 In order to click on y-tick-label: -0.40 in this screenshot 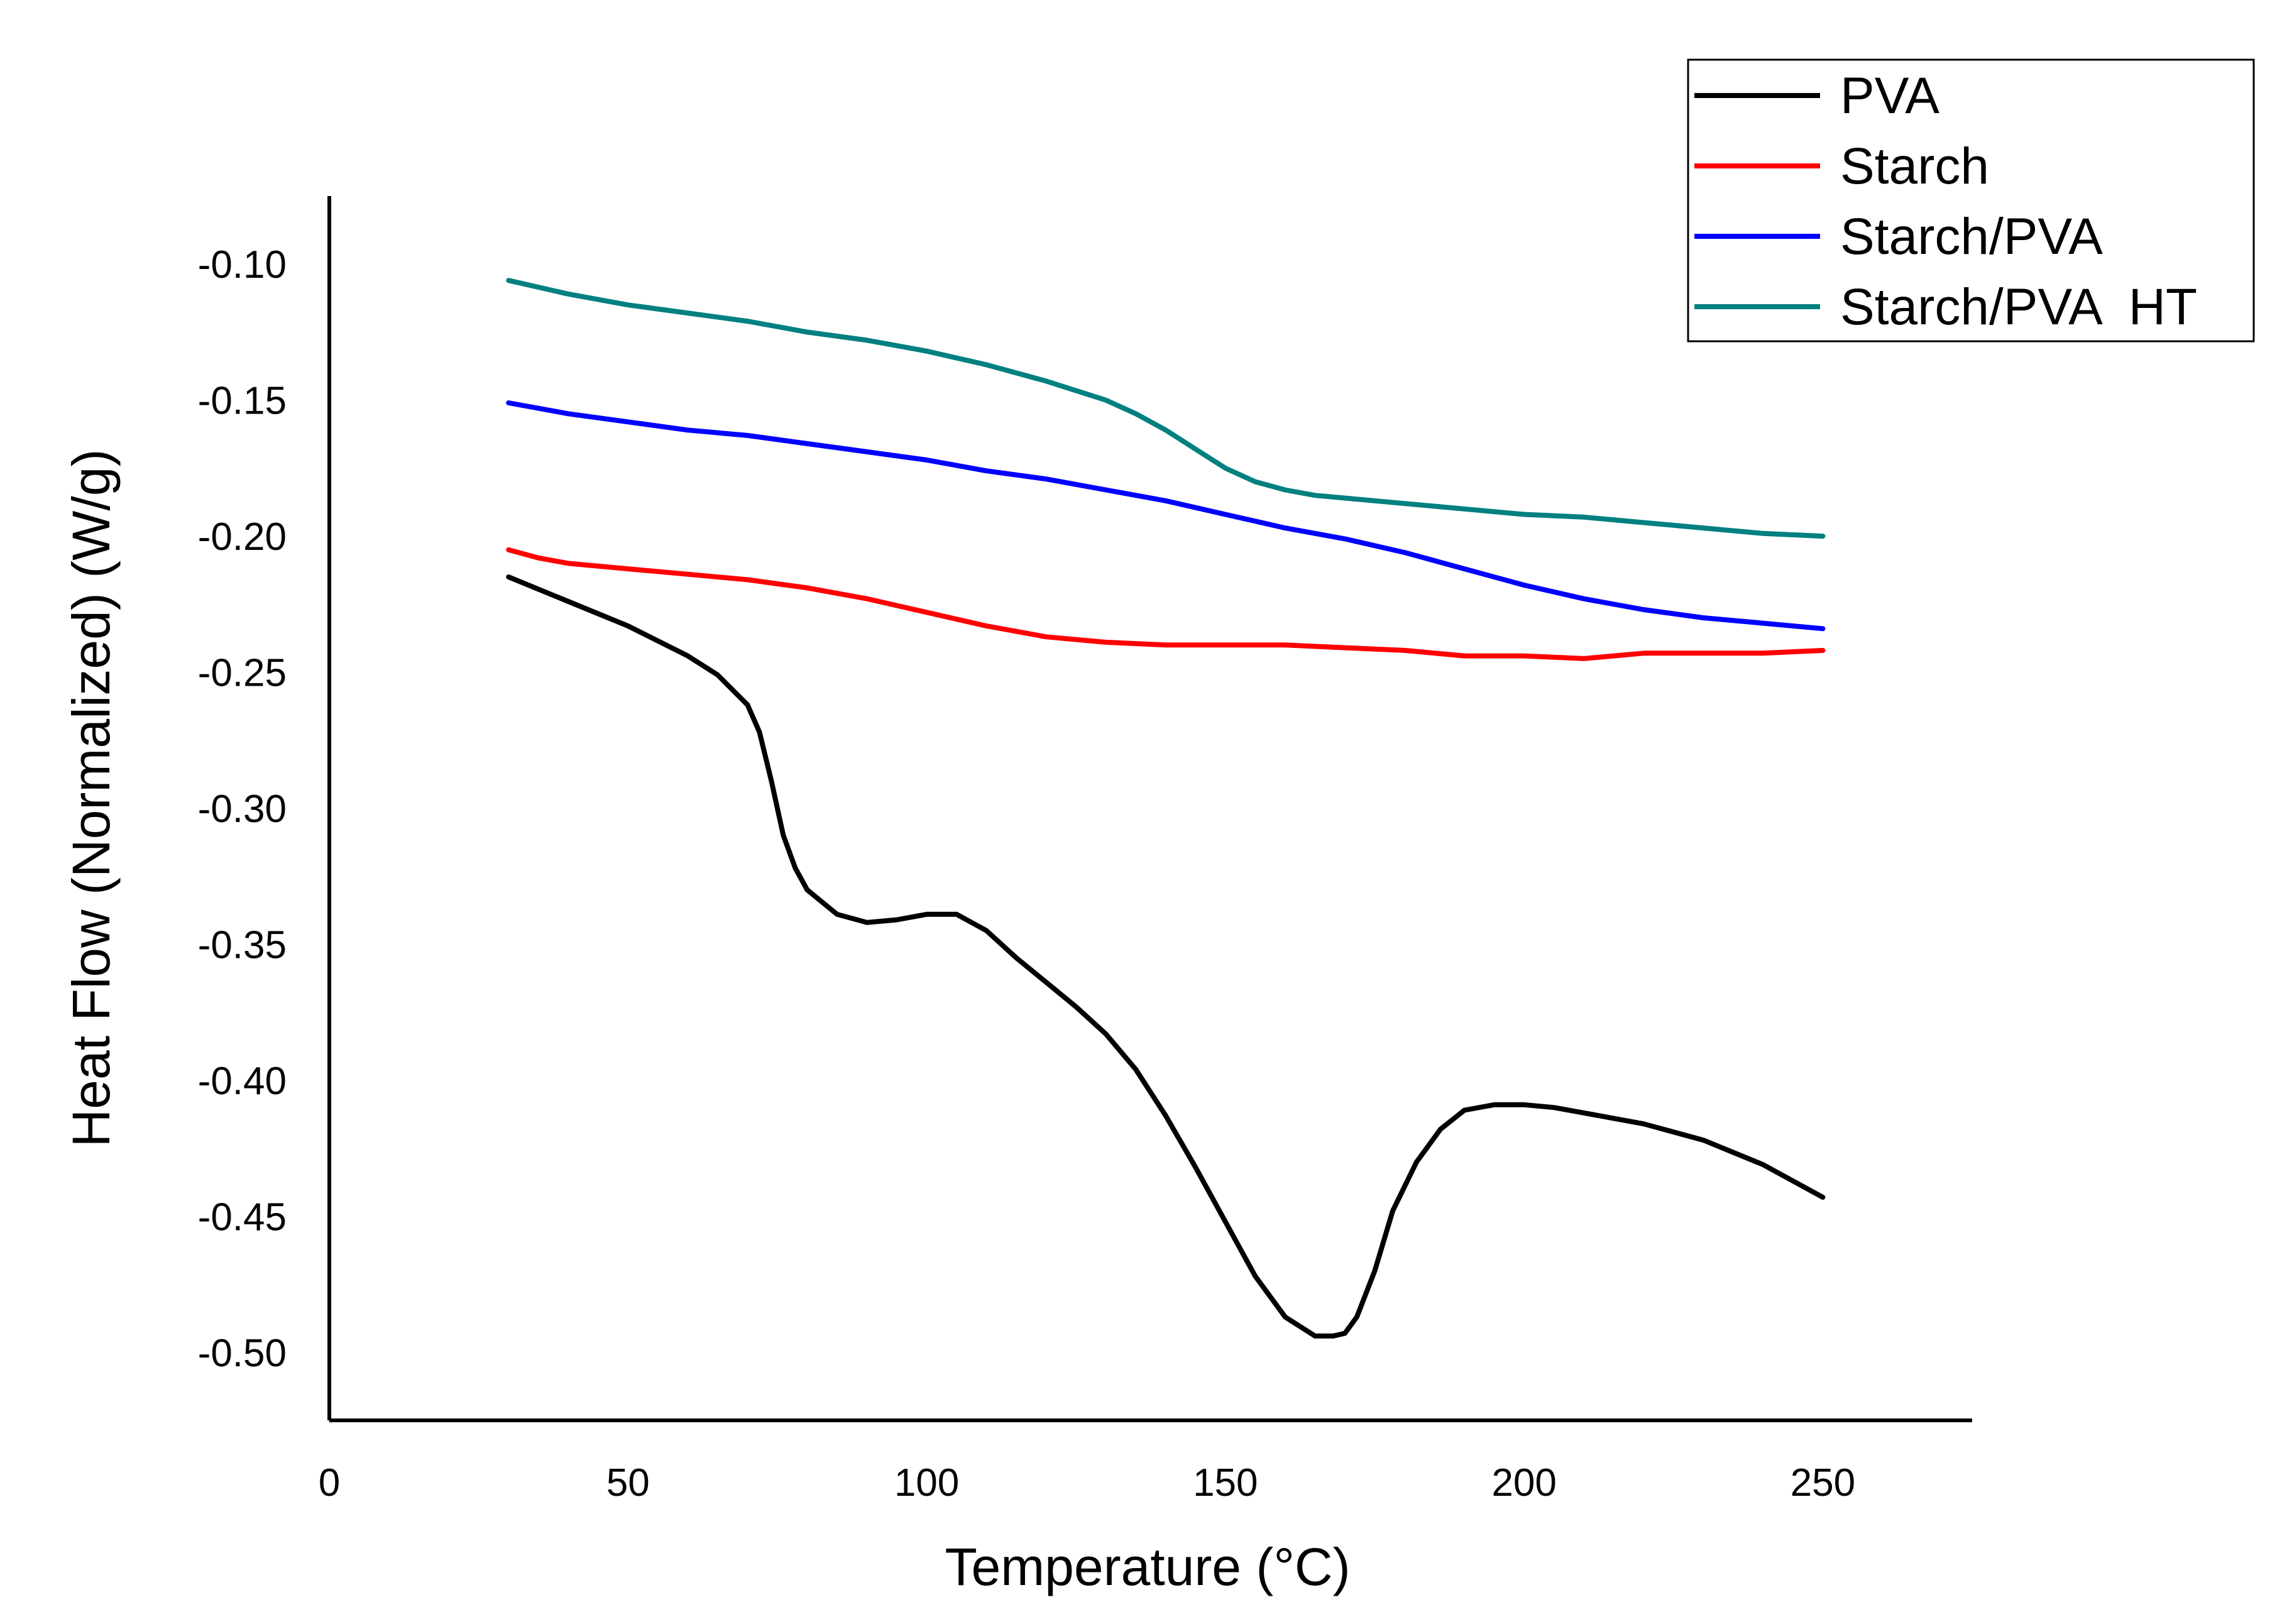, I will do `click(242, 1081)`.